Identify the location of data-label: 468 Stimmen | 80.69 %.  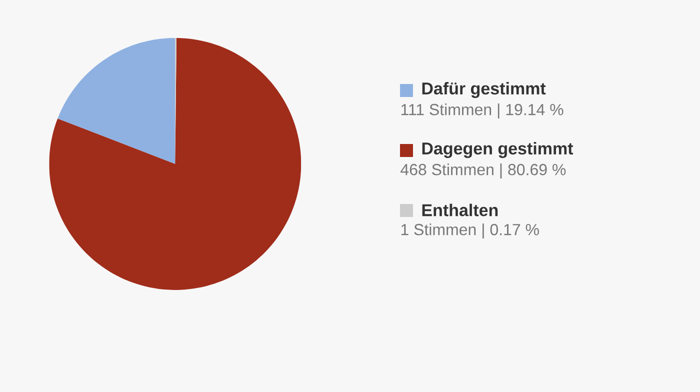
(483, 171).